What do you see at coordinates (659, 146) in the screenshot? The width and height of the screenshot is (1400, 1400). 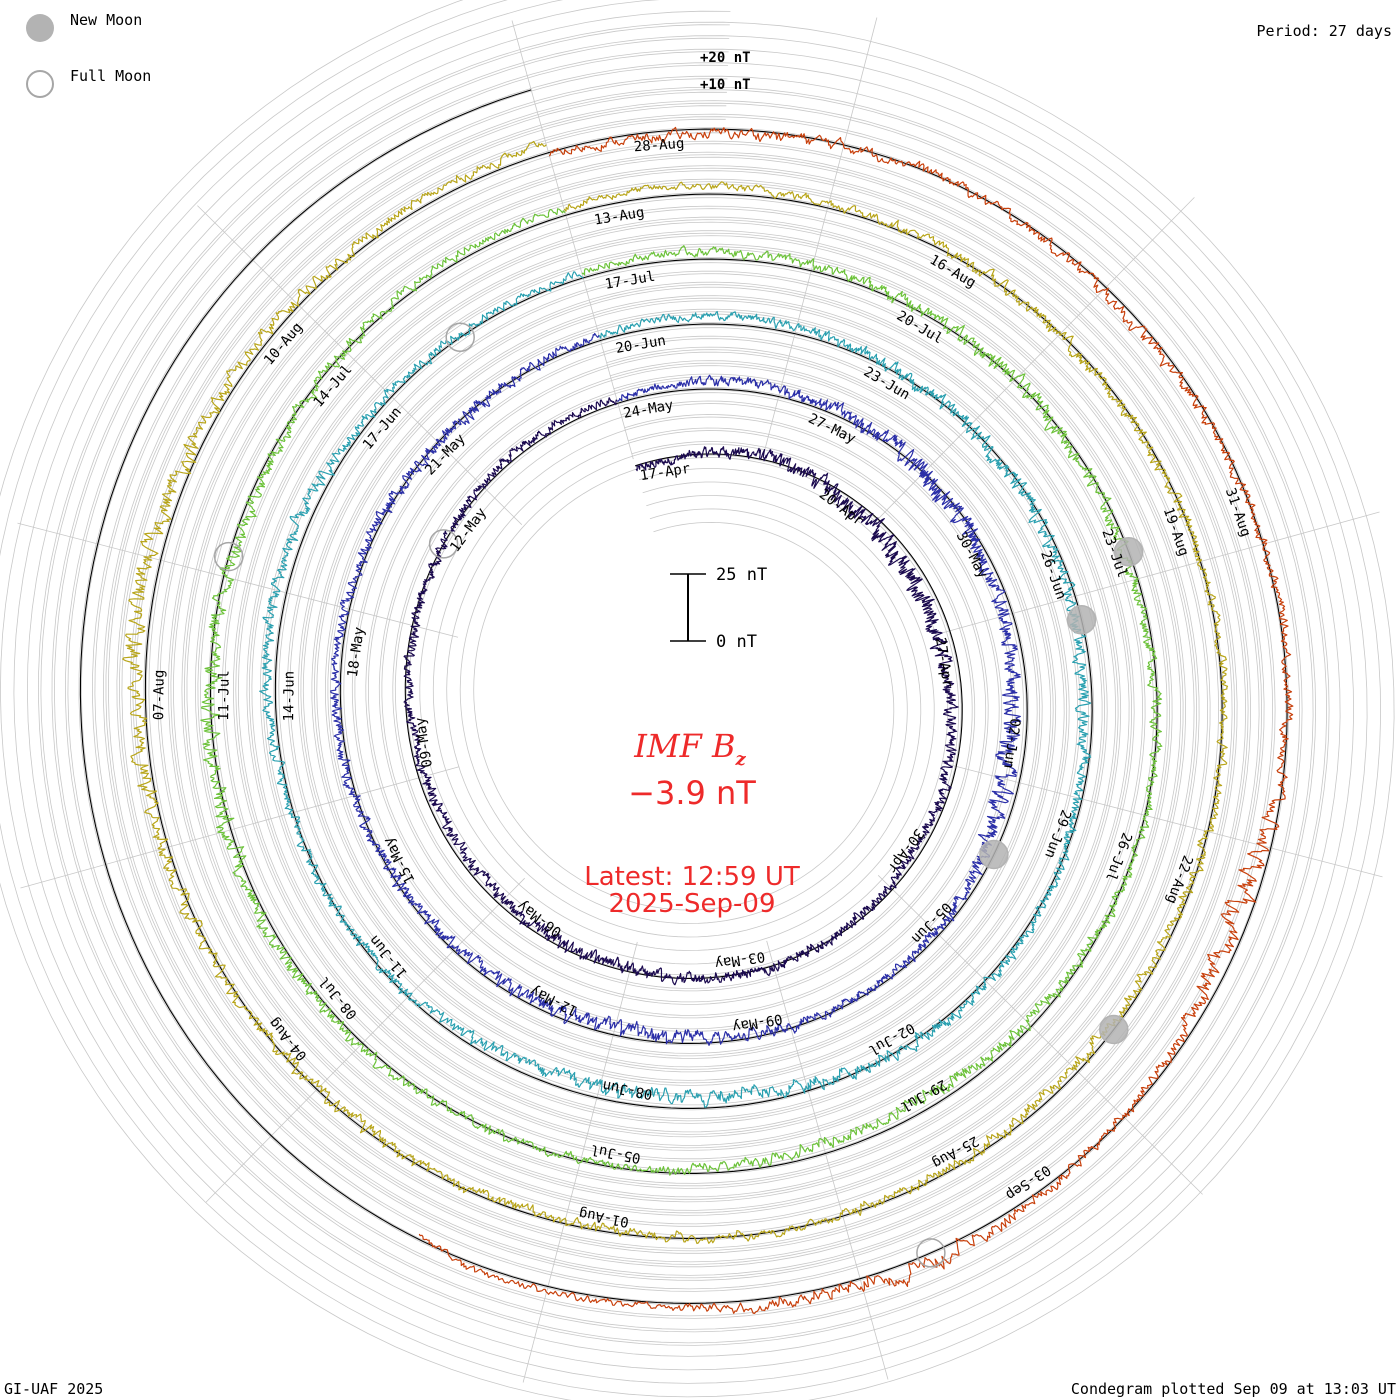 I see `date-tick-label: 28-Aug` at bounding box center [659, 146].